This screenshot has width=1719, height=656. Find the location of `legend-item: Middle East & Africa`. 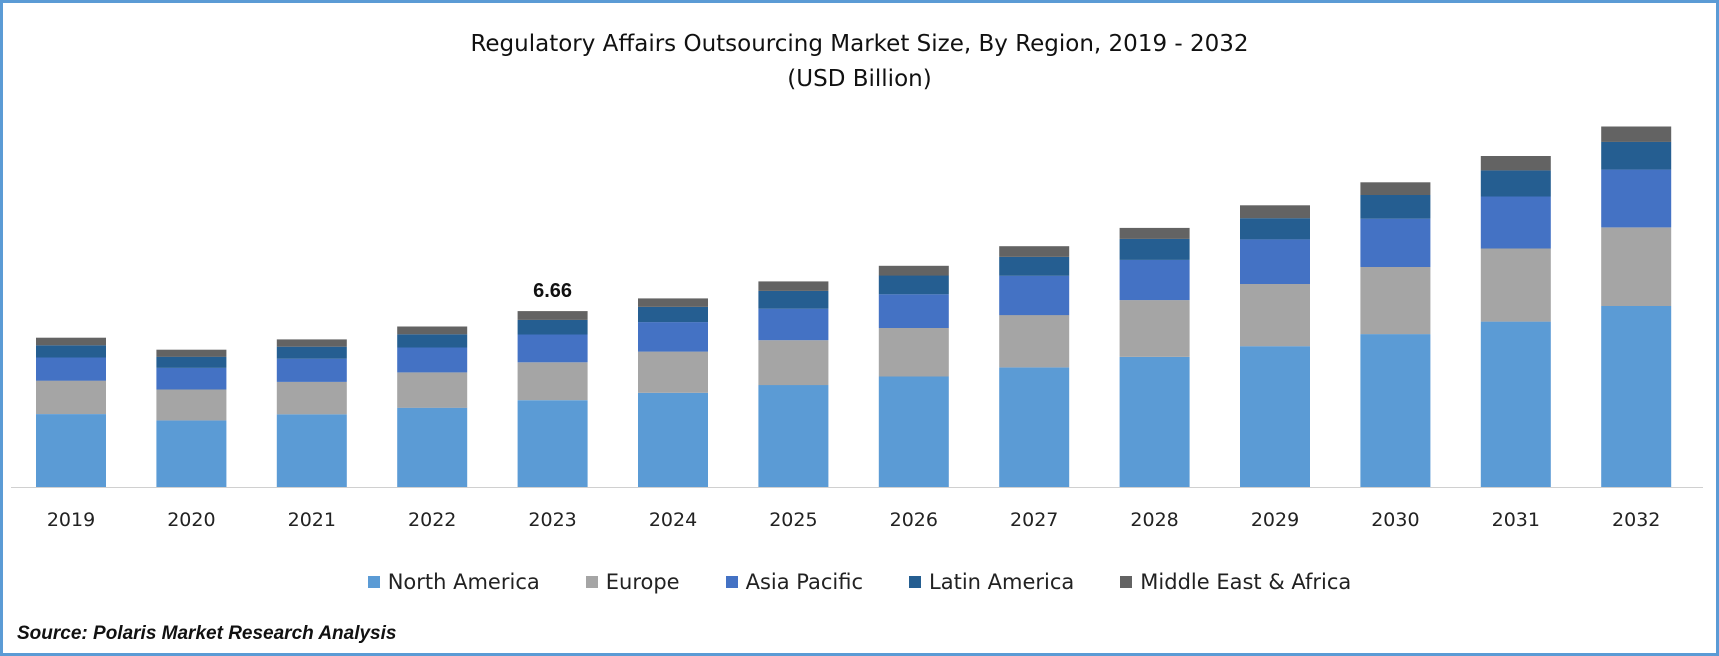

legend-item: Middle East & Africa is located at coordinates (1235, 582).